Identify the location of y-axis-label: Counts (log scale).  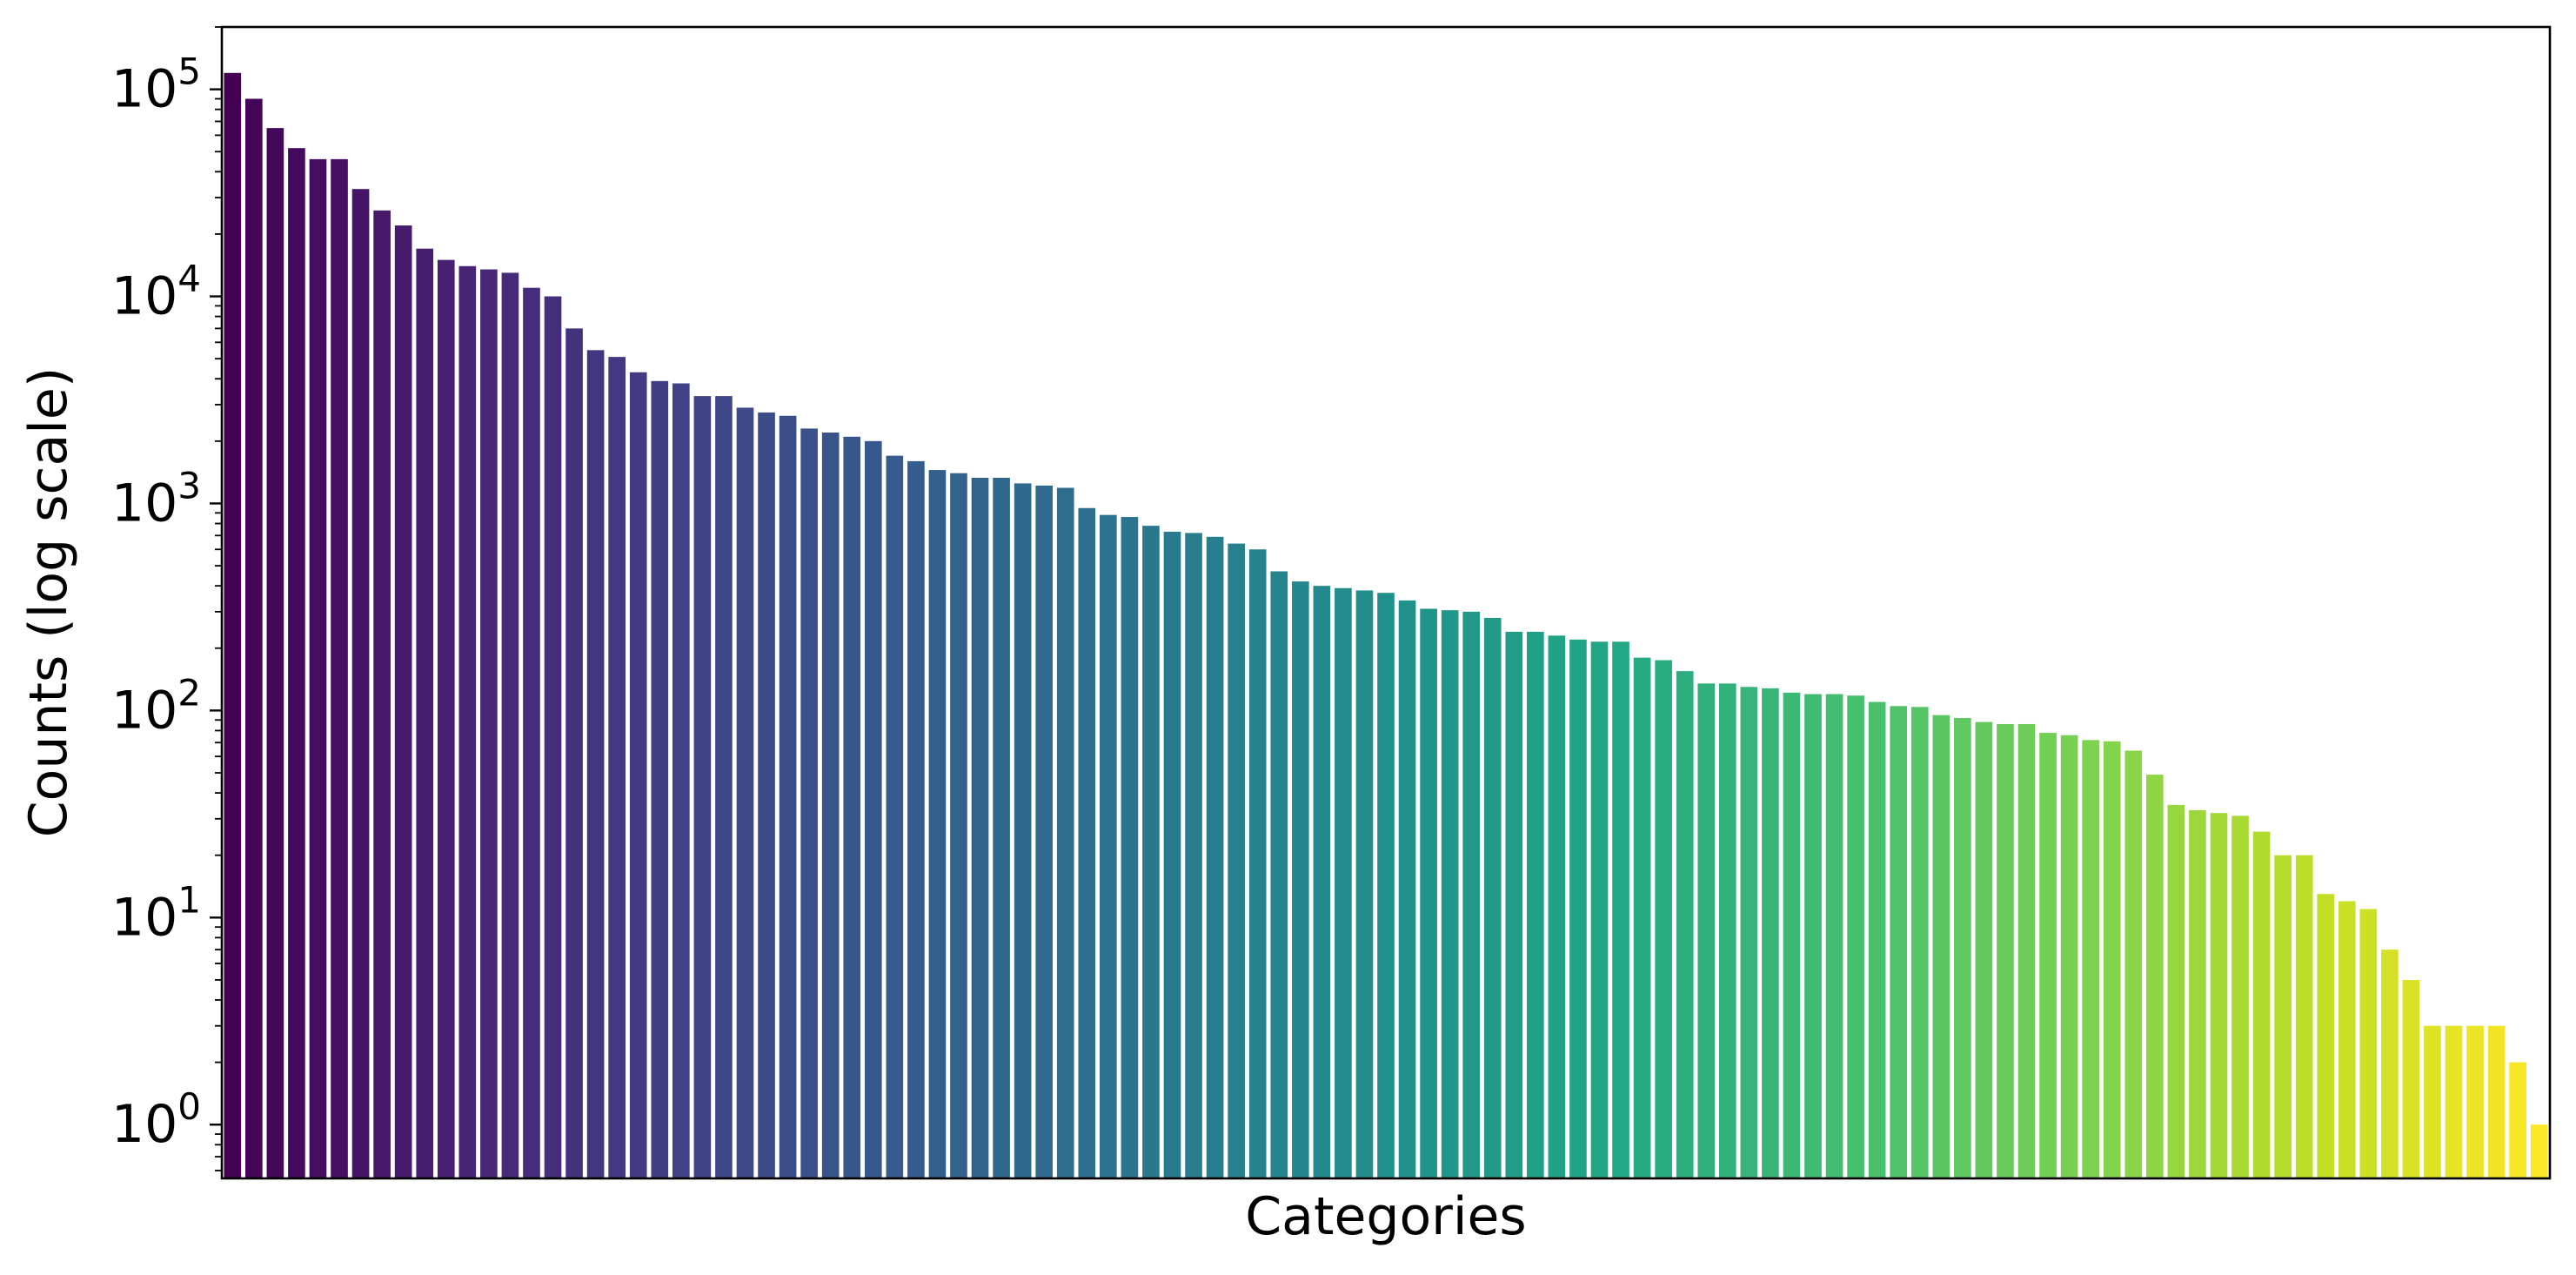
(48, 602).